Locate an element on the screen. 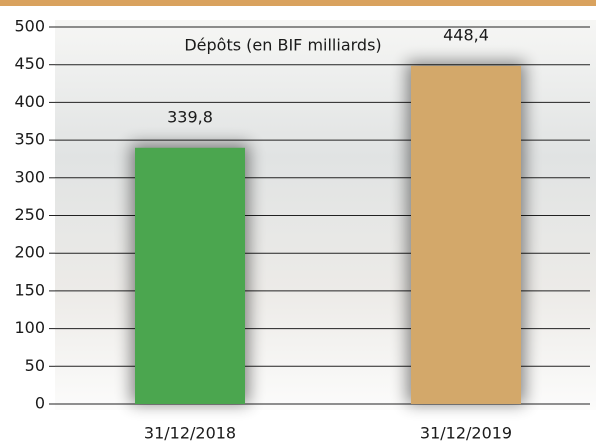 The image size is (596, 445). chart-title: Dépôts (en BIF milliards) is located at coordinates (282, 45).